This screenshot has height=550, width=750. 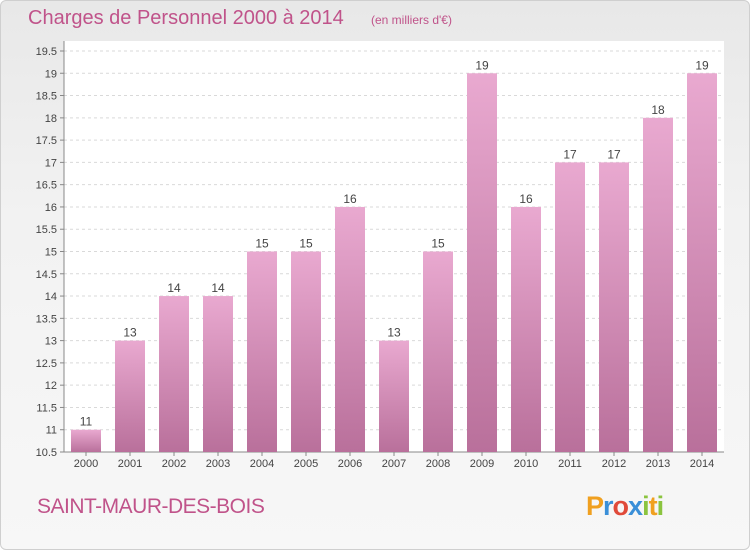 I want to click on x-tick-label: 2007, so click(x=394, y=464).